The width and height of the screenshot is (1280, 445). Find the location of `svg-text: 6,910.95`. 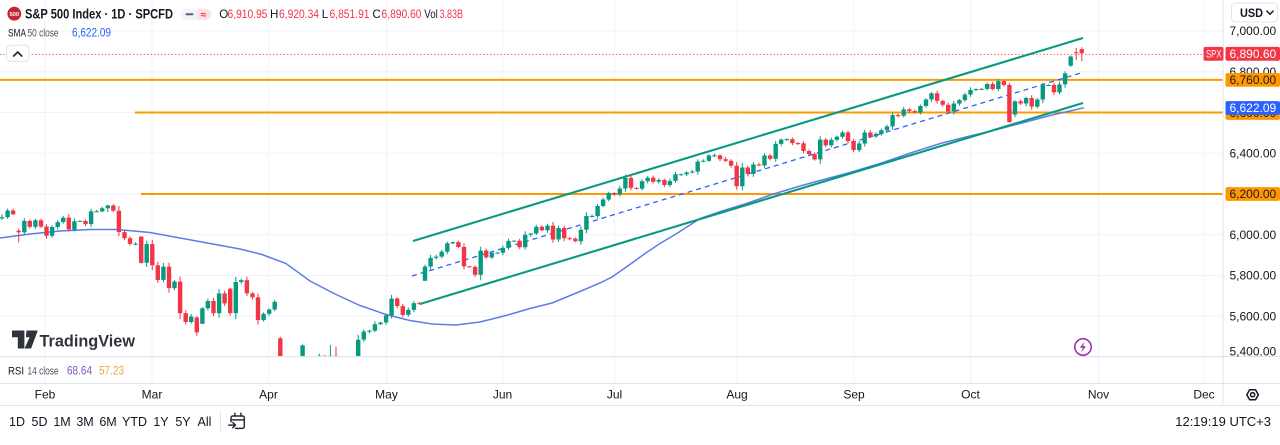

svg-text: 6,910.95 is located at coordinates (248, 14).